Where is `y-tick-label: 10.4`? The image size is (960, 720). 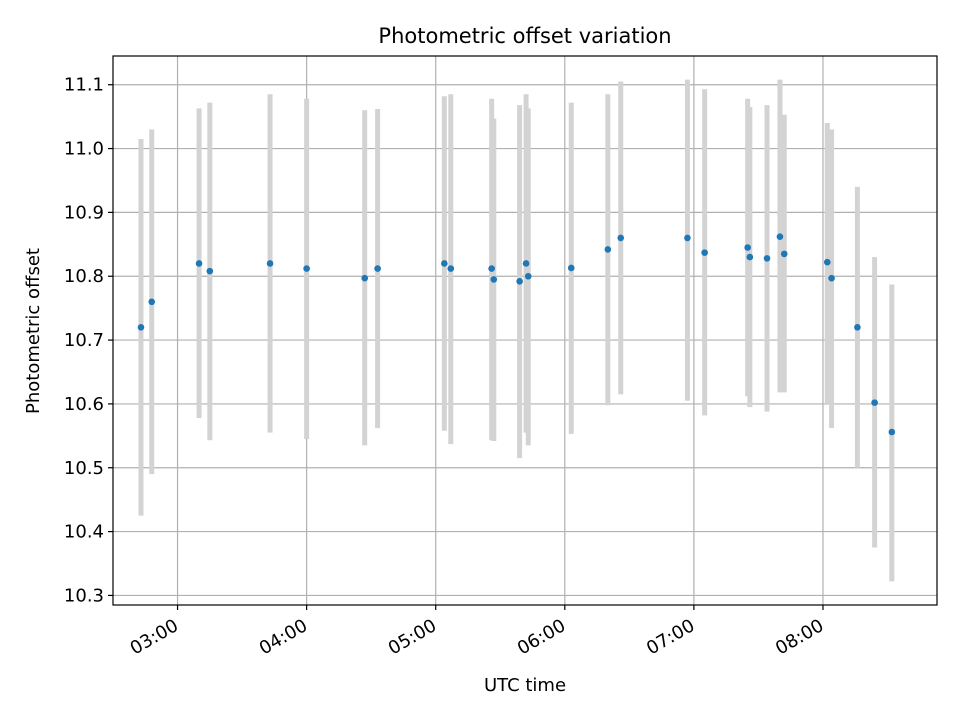 y-tick-label: 10.4 is located at coordinates (84, 532).